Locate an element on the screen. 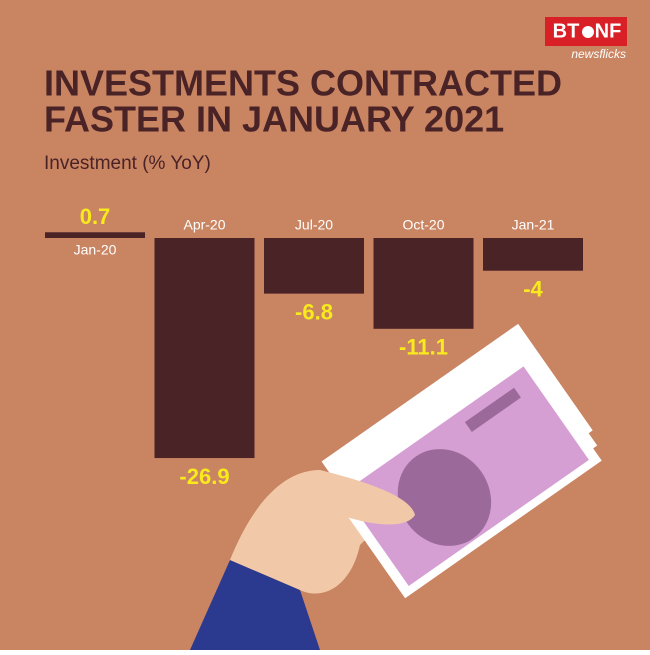 Image resolution: width=650 pixels, height=655 pixels. category-label: Jul-20 is located at coordinates (314, 225).